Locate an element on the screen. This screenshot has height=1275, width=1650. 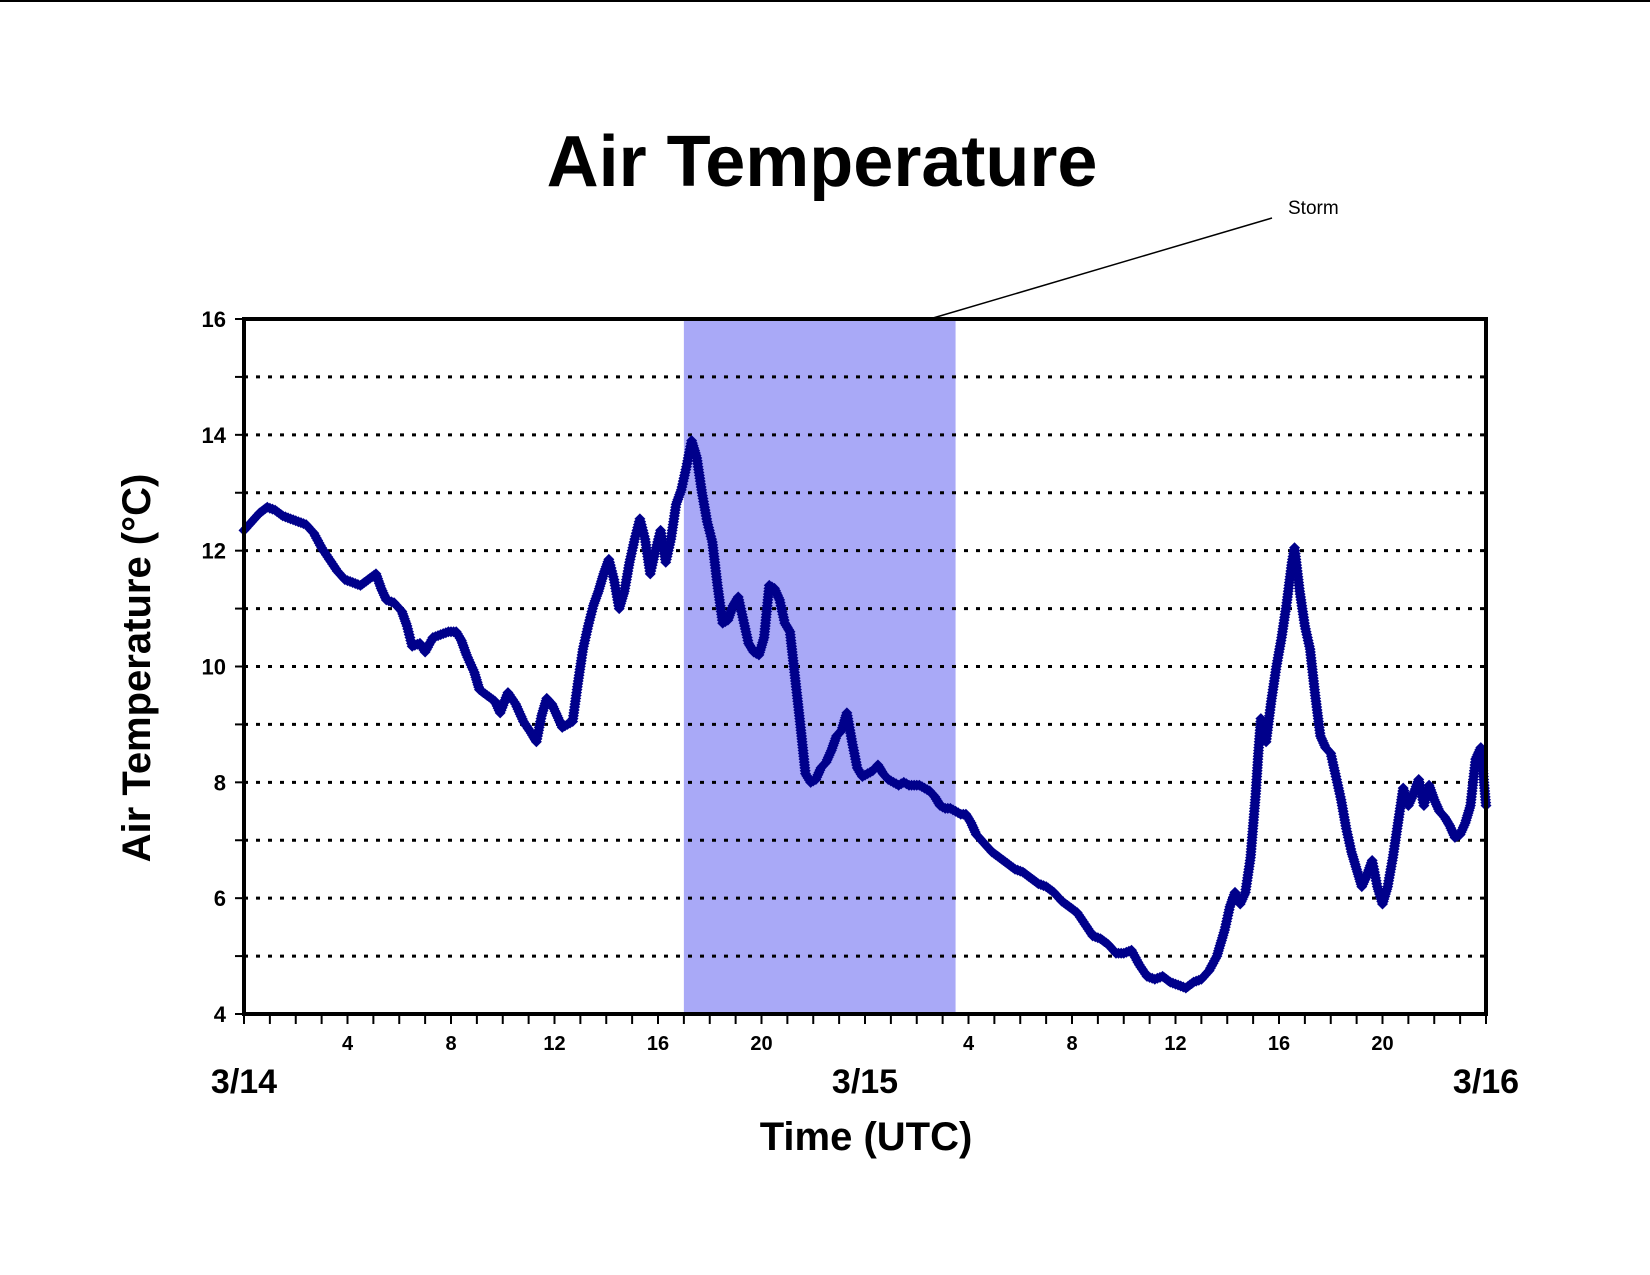
x-axis-label: Time (UTC) is located at coordinates (866, 1137).